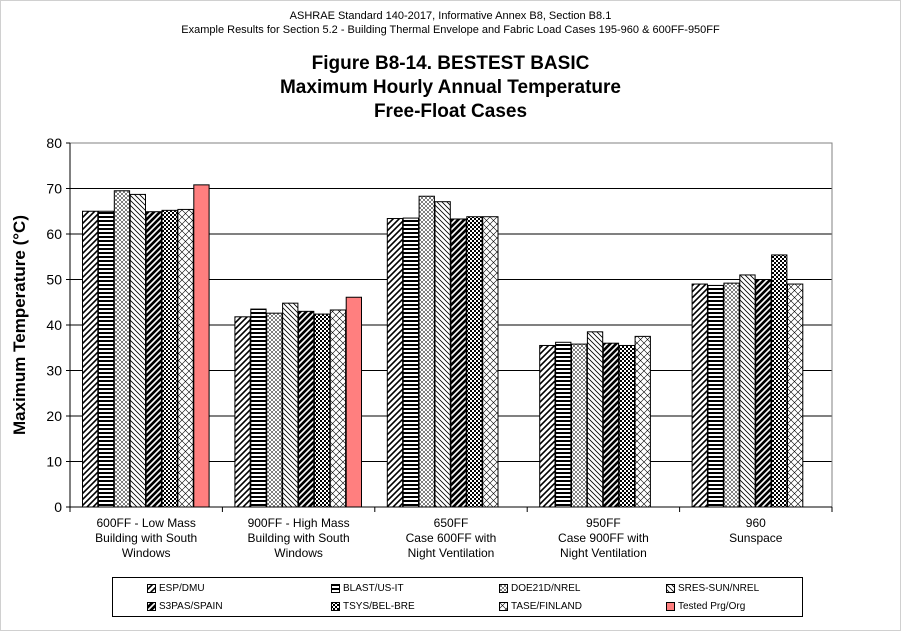 The image size is (901, 631). What do you see at coordinates (19, 325) in the screenshot?
I see `y-axis-label: Maximum Temperature (°C)` at bounding box center [19, 325].